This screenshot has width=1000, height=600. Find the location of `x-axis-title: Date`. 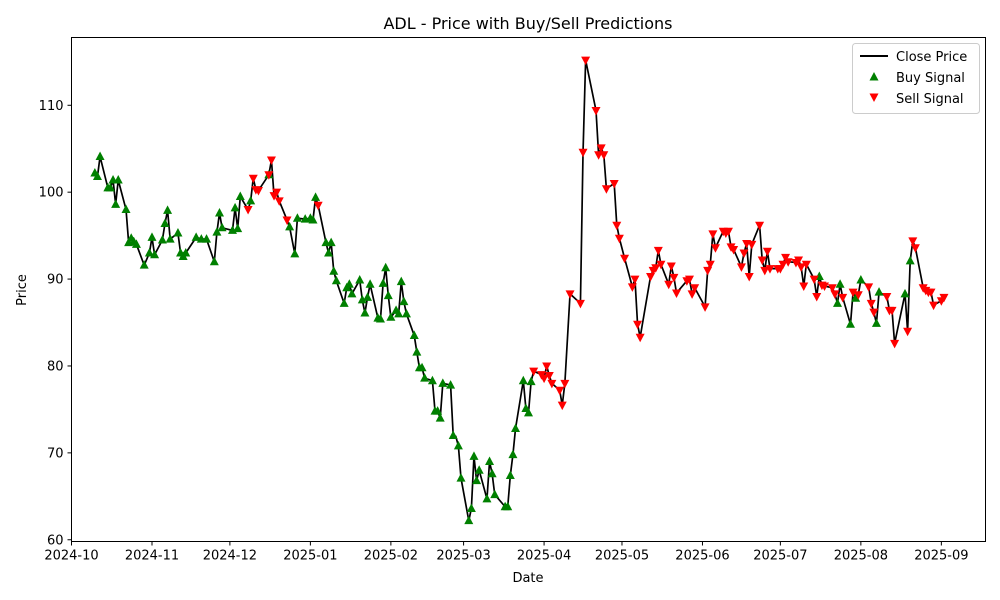

x-axis-title: Date is located at coordinates (527, 578).